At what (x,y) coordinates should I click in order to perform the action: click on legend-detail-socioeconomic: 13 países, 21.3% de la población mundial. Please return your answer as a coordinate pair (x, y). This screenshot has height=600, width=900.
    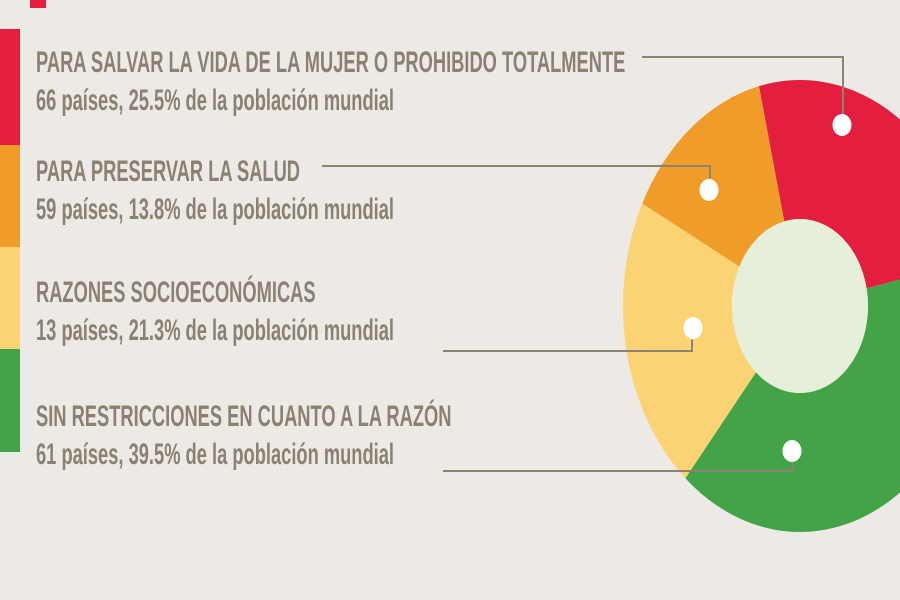
    Looking at the image, I should click on (215, 330).